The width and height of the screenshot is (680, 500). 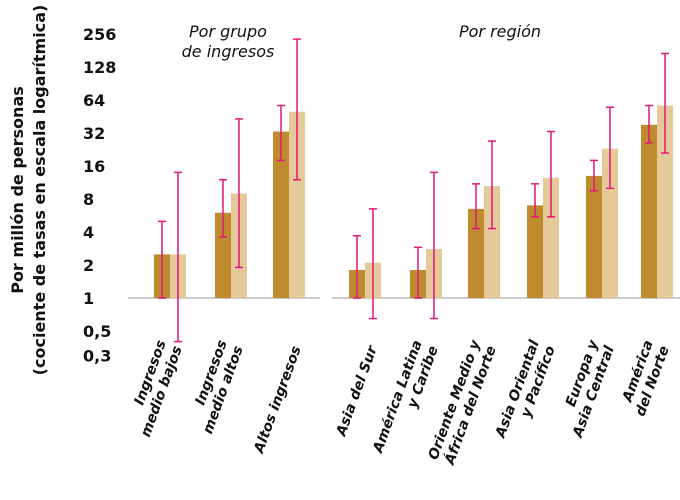 I want to click on y-tick-label: 8, so click(x=88, y=199).